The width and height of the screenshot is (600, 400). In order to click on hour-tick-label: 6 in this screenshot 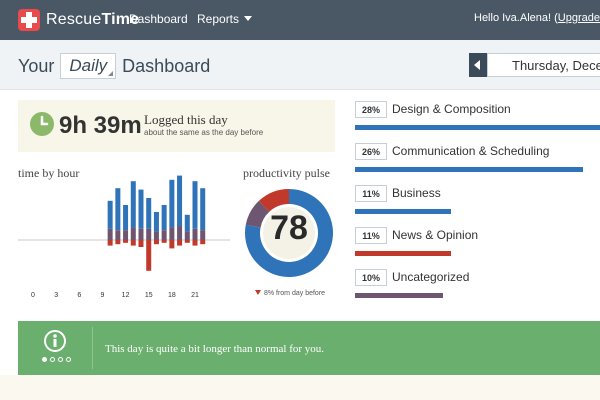, I will do `click(79, 295)`.